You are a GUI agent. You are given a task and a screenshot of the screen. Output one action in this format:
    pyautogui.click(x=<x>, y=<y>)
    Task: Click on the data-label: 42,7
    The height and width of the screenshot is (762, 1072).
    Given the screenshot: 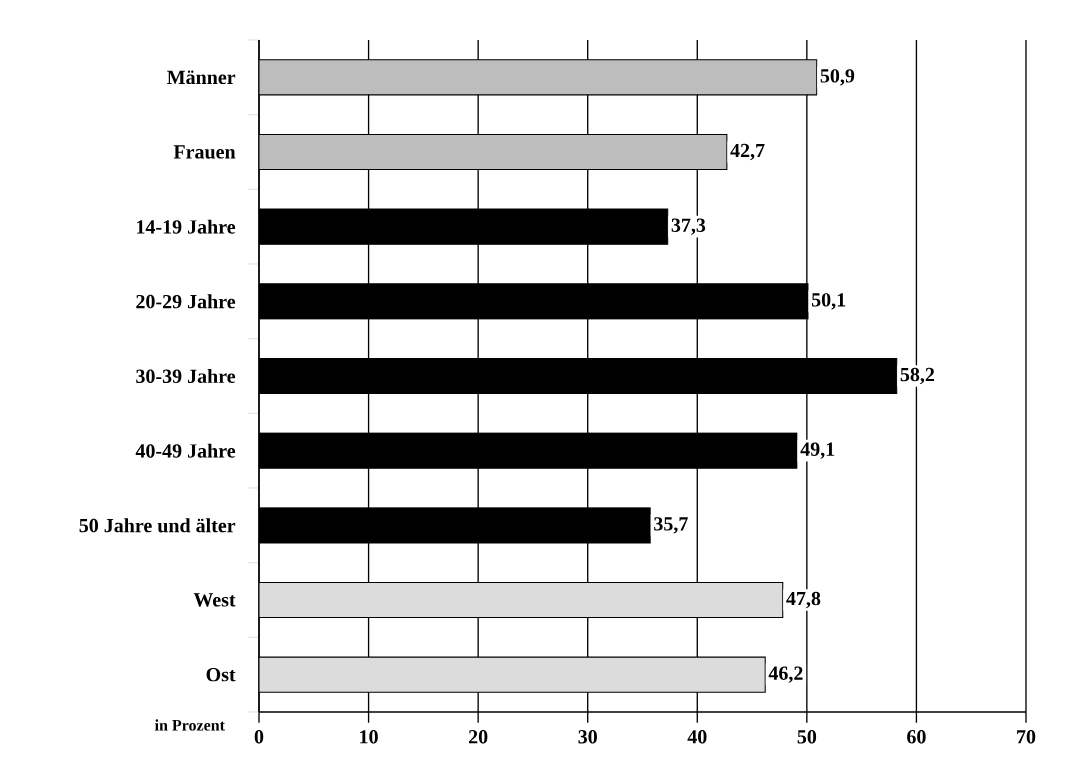 What is the action you would take?
    pyautogui.click(x=747, y=152)
    